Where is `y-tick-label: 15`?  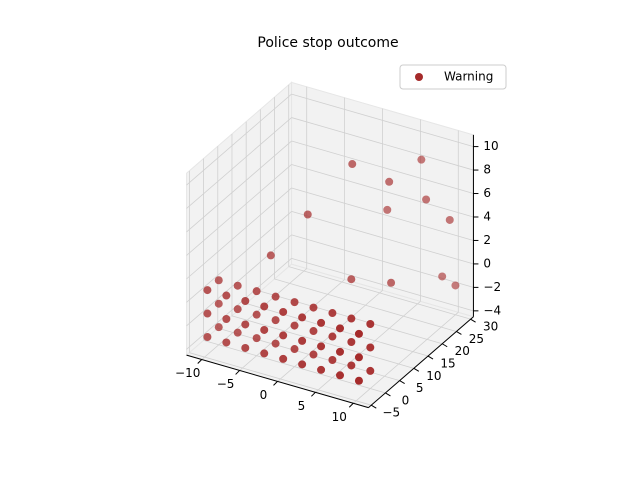
y-tick-label: 15 is located at coordinates (447, 364).